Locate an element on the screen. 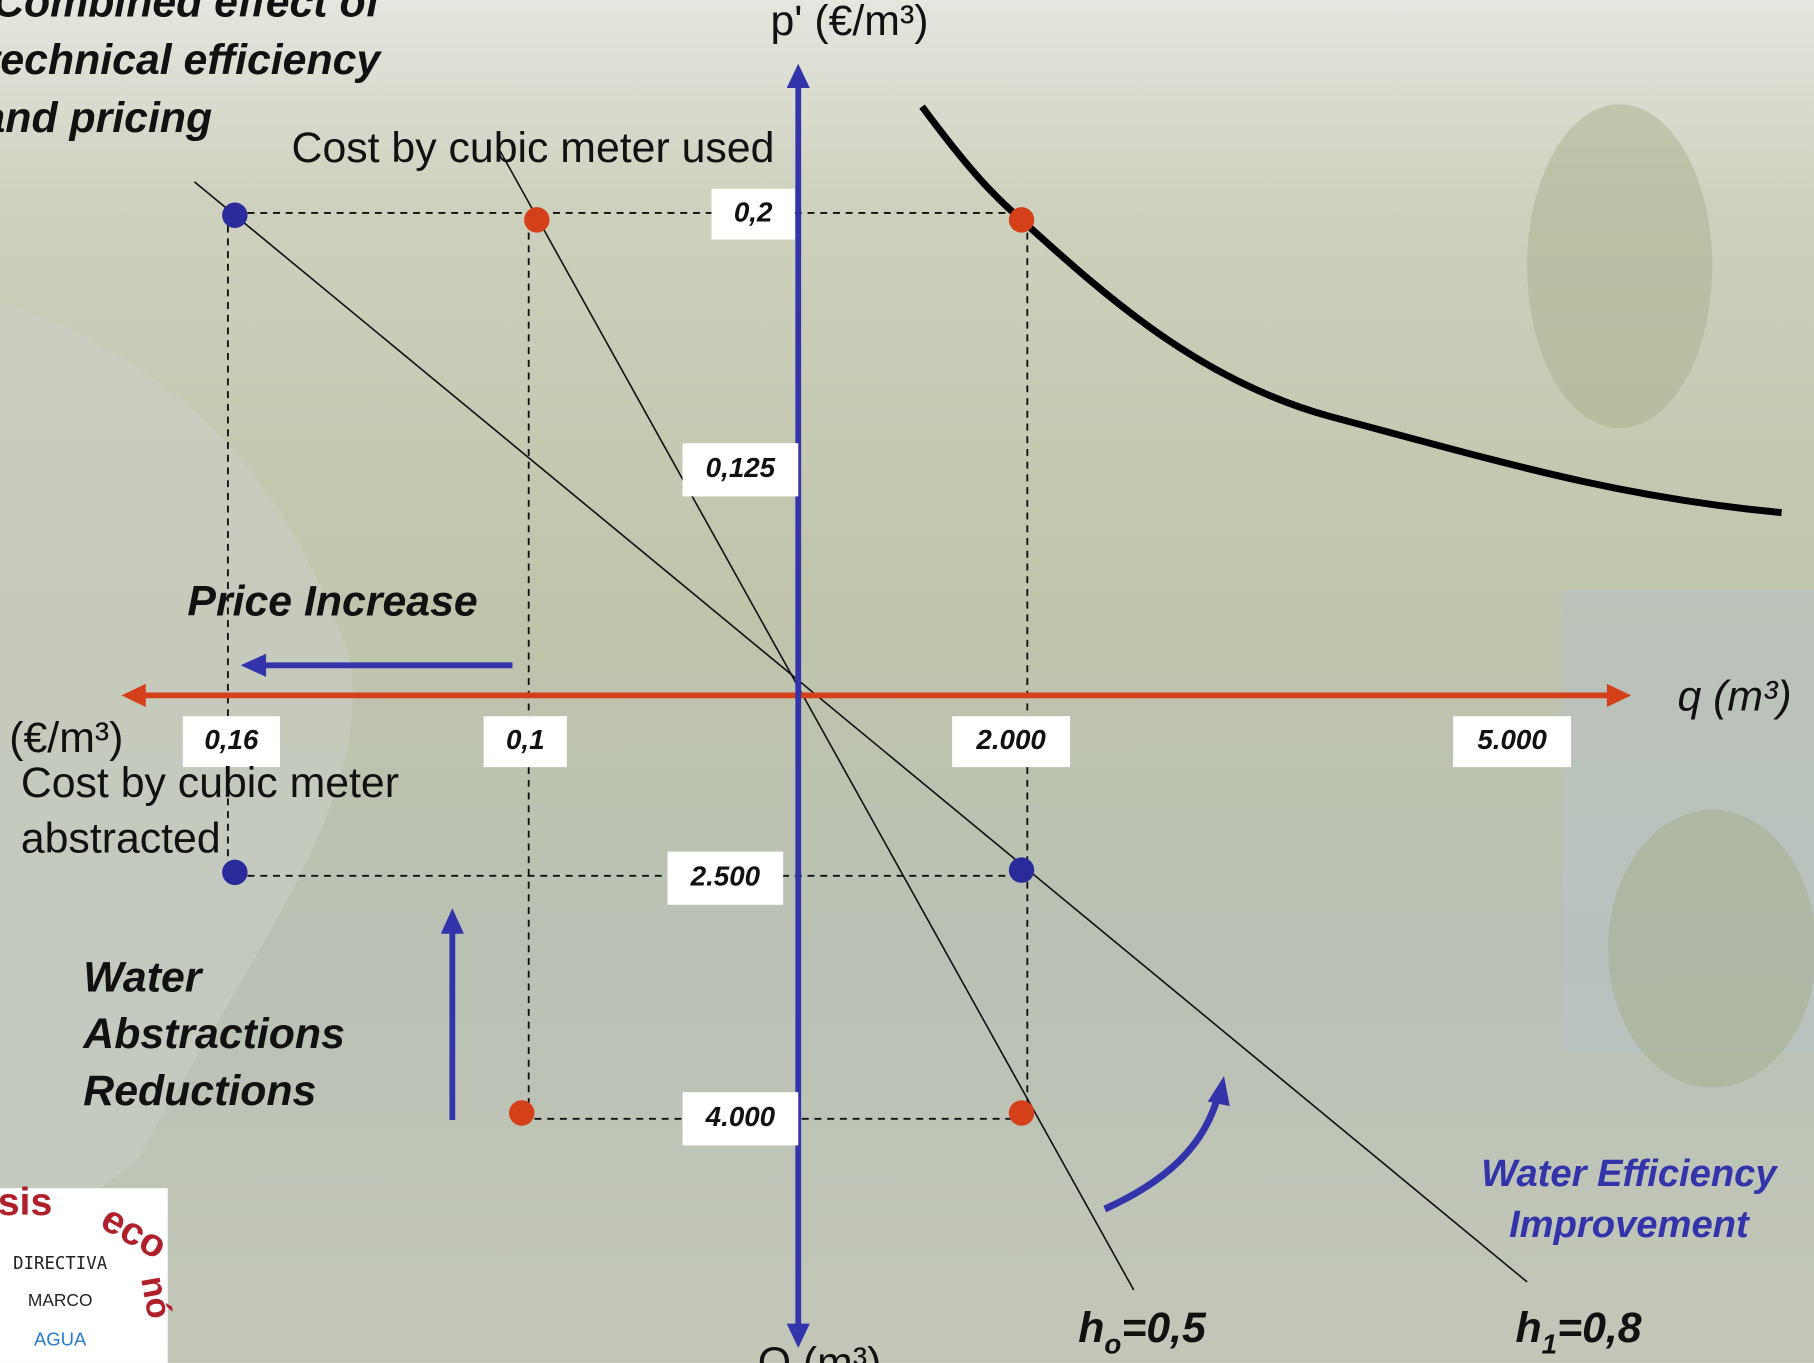  label: Water is located at coordinates (143, 978).